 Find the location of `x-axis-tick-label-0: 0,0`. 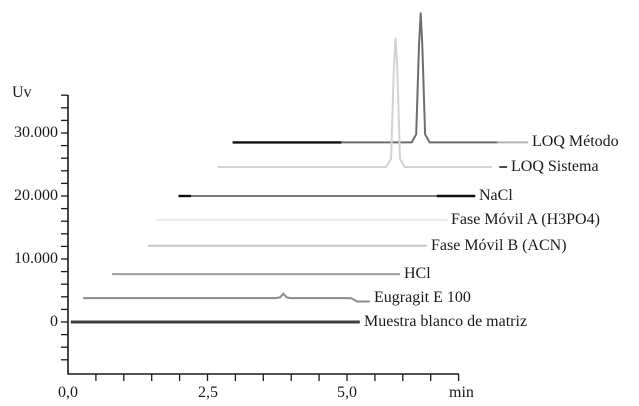

x-axis-tick-label-0: 0,0 is located at coordinates (68, 392).